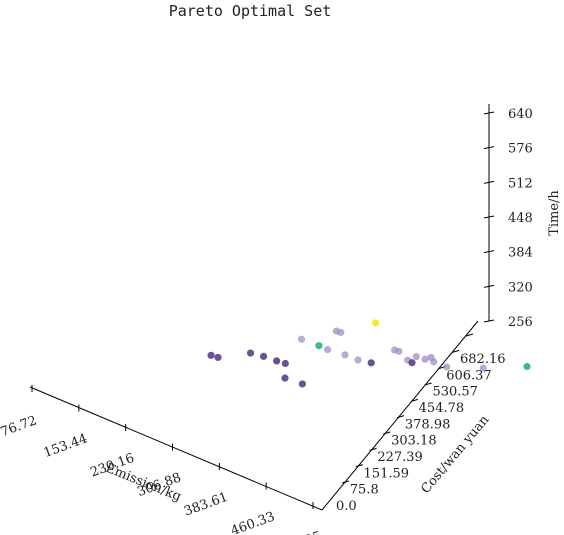 The width and height of the screenshot is (564, 535). I want to click on z-tick-label: 448, so click(520, 218).